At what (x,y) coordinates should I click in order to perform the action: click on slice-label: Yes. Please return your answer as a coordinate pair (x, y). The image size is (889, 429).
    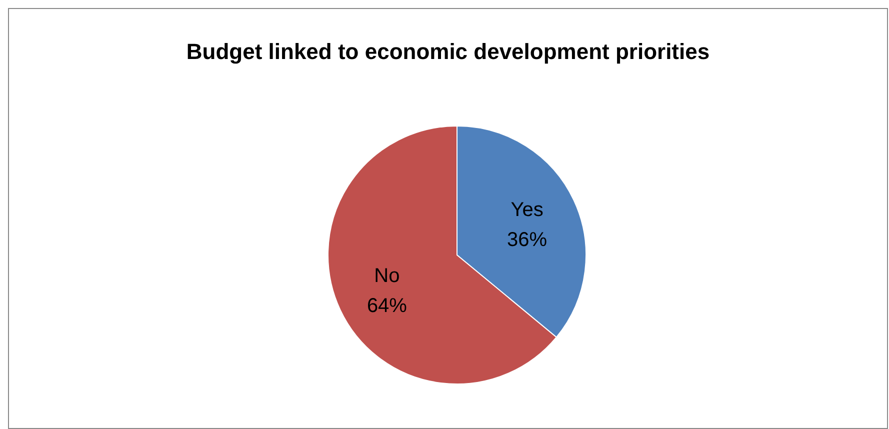
    Looking at the image, I should click on (527, 210).